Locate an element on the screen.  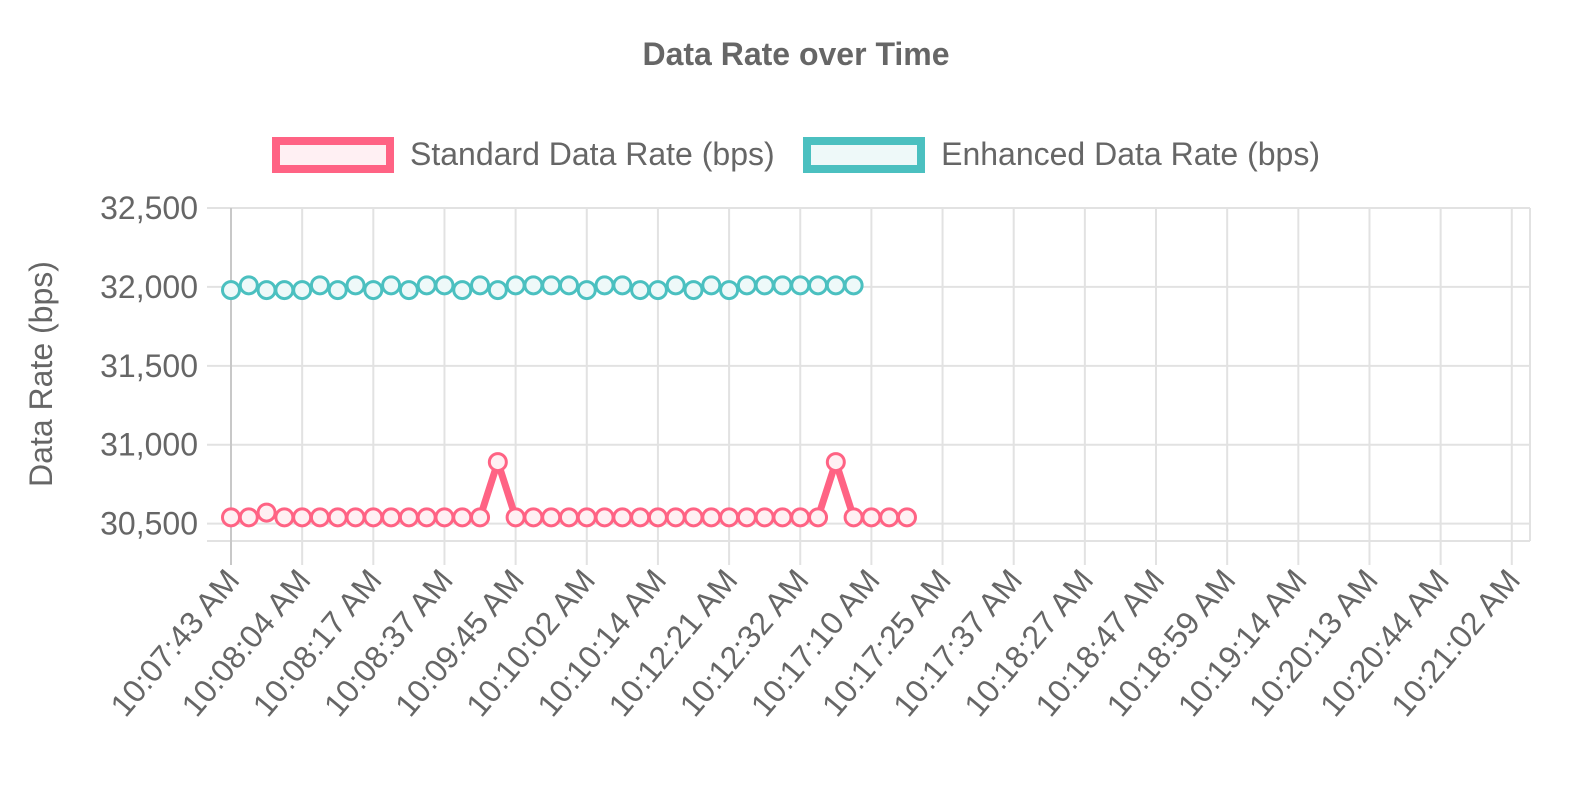
y-tick-label: 30,500 is located at coordinates (149, 524).